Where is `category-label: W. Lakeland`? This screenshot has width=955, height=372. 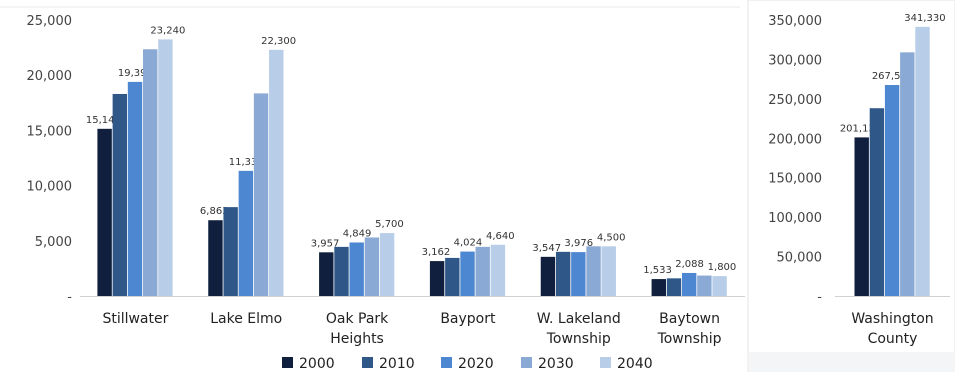 category-label: W. Lakeland is located at coordinates (579, 319).